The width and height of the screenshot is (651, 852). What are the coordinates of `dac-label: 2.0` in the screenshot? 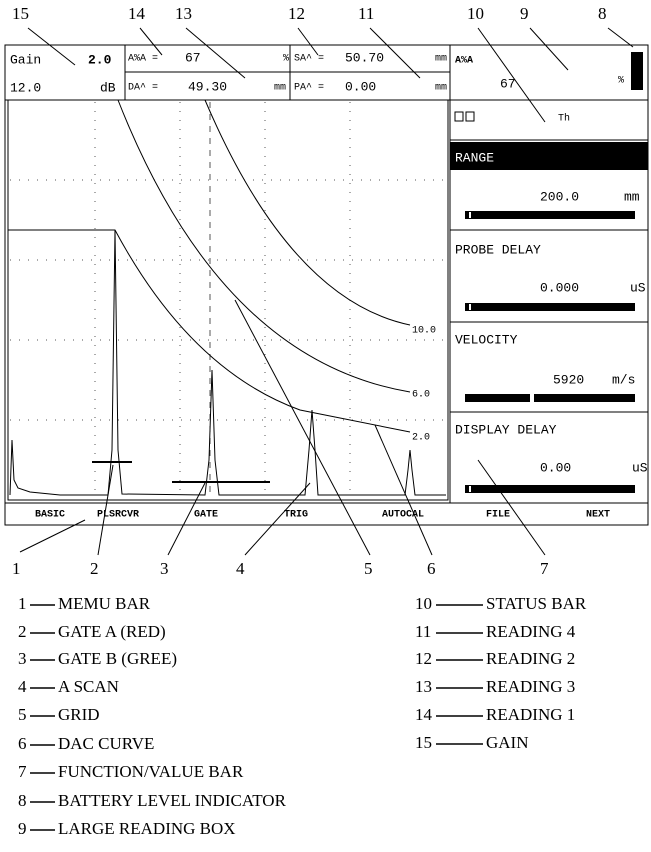 It's located at (421, 438).